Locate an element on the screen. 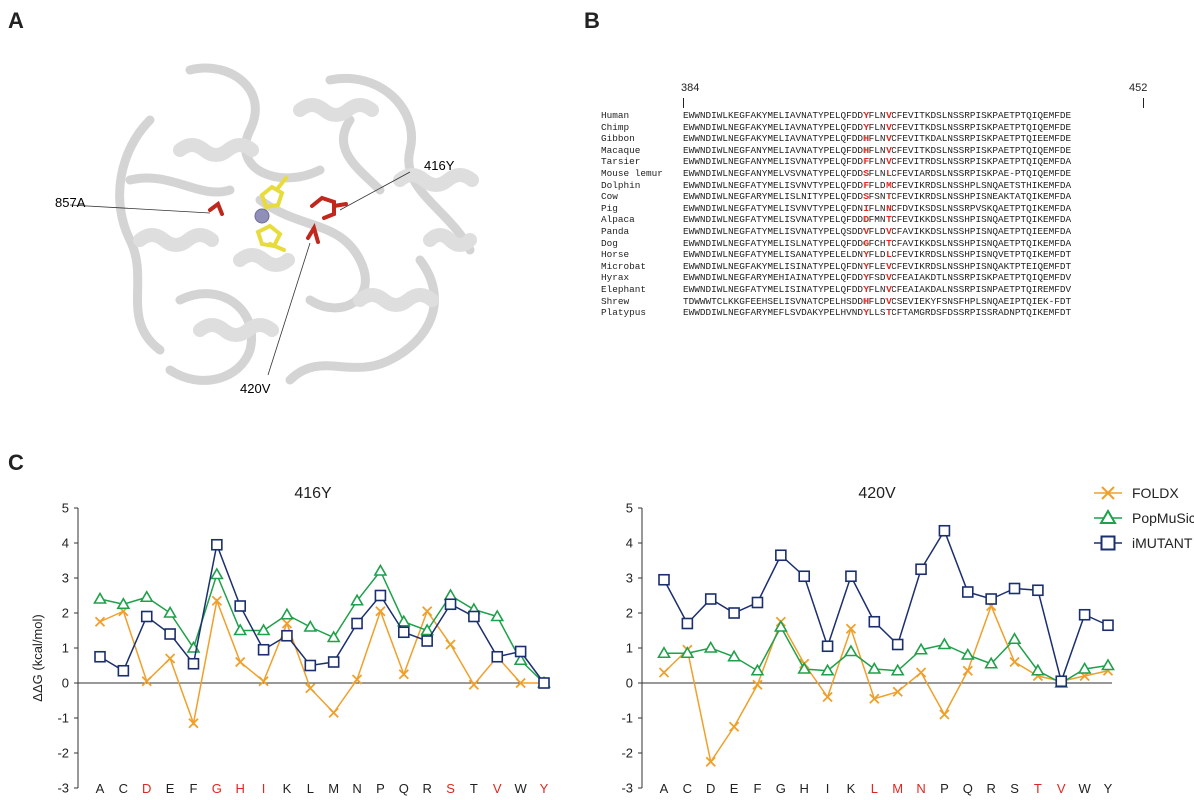  y-tick-label: 1 is located at coordinates (65, 648).